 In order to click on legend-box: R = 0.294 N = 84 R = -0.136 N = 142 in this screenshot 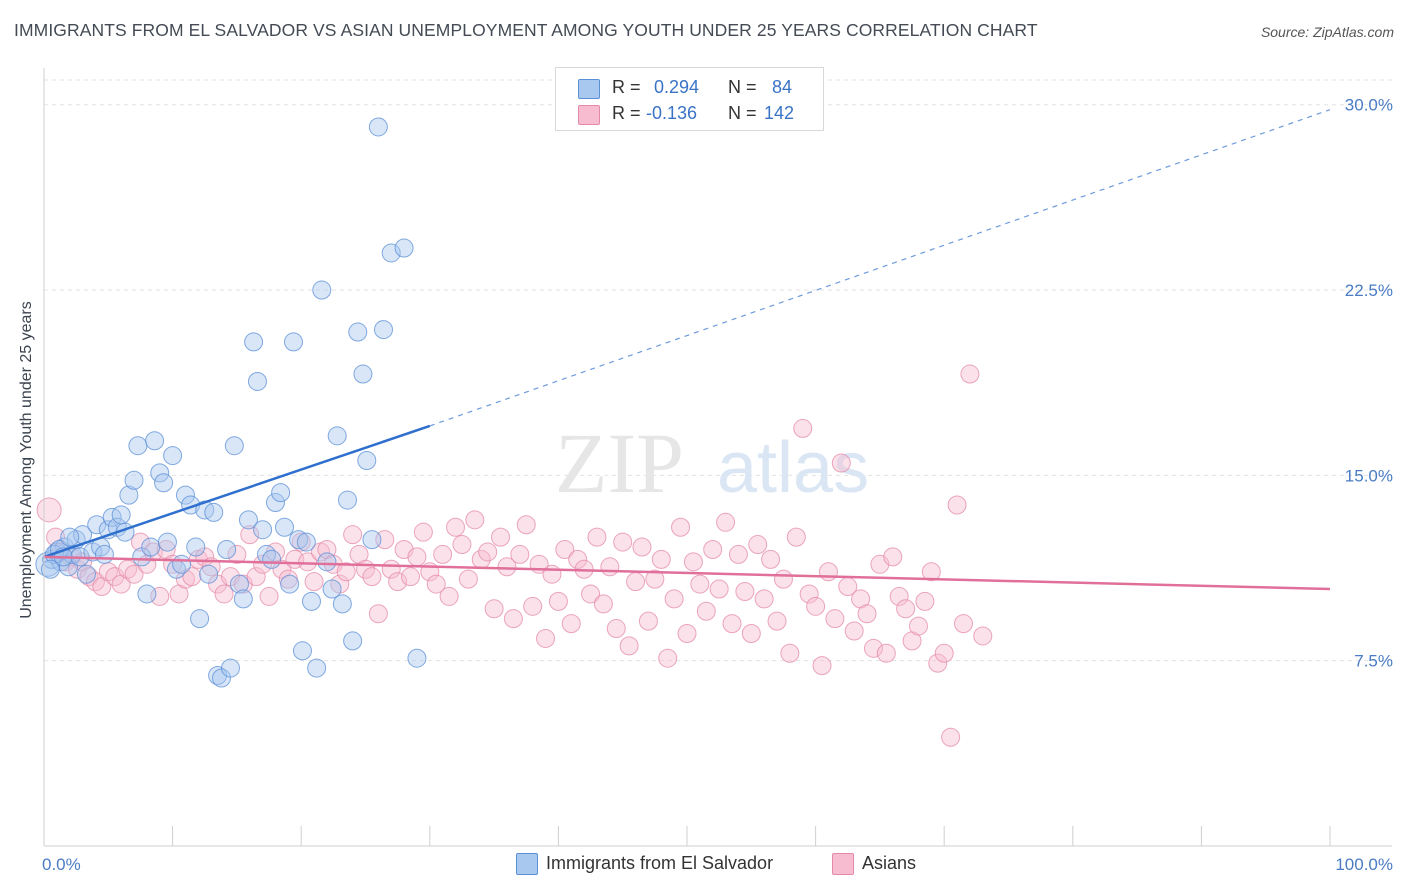, I will do `click(689, 99)`.